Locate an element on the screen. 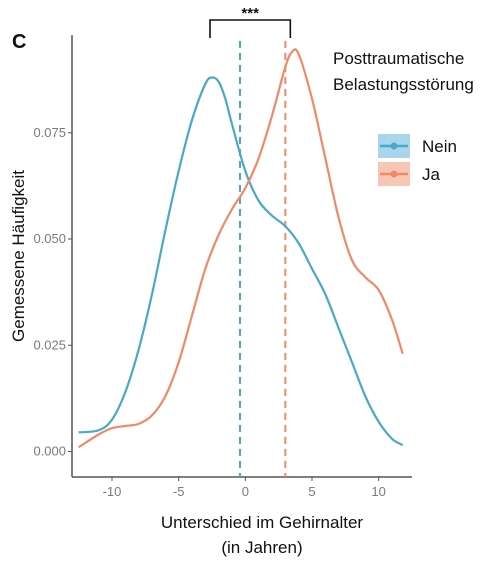 The image size is (502, 570). legend-title-line2: Belastungsstörung is located at coordinates (403, 84).